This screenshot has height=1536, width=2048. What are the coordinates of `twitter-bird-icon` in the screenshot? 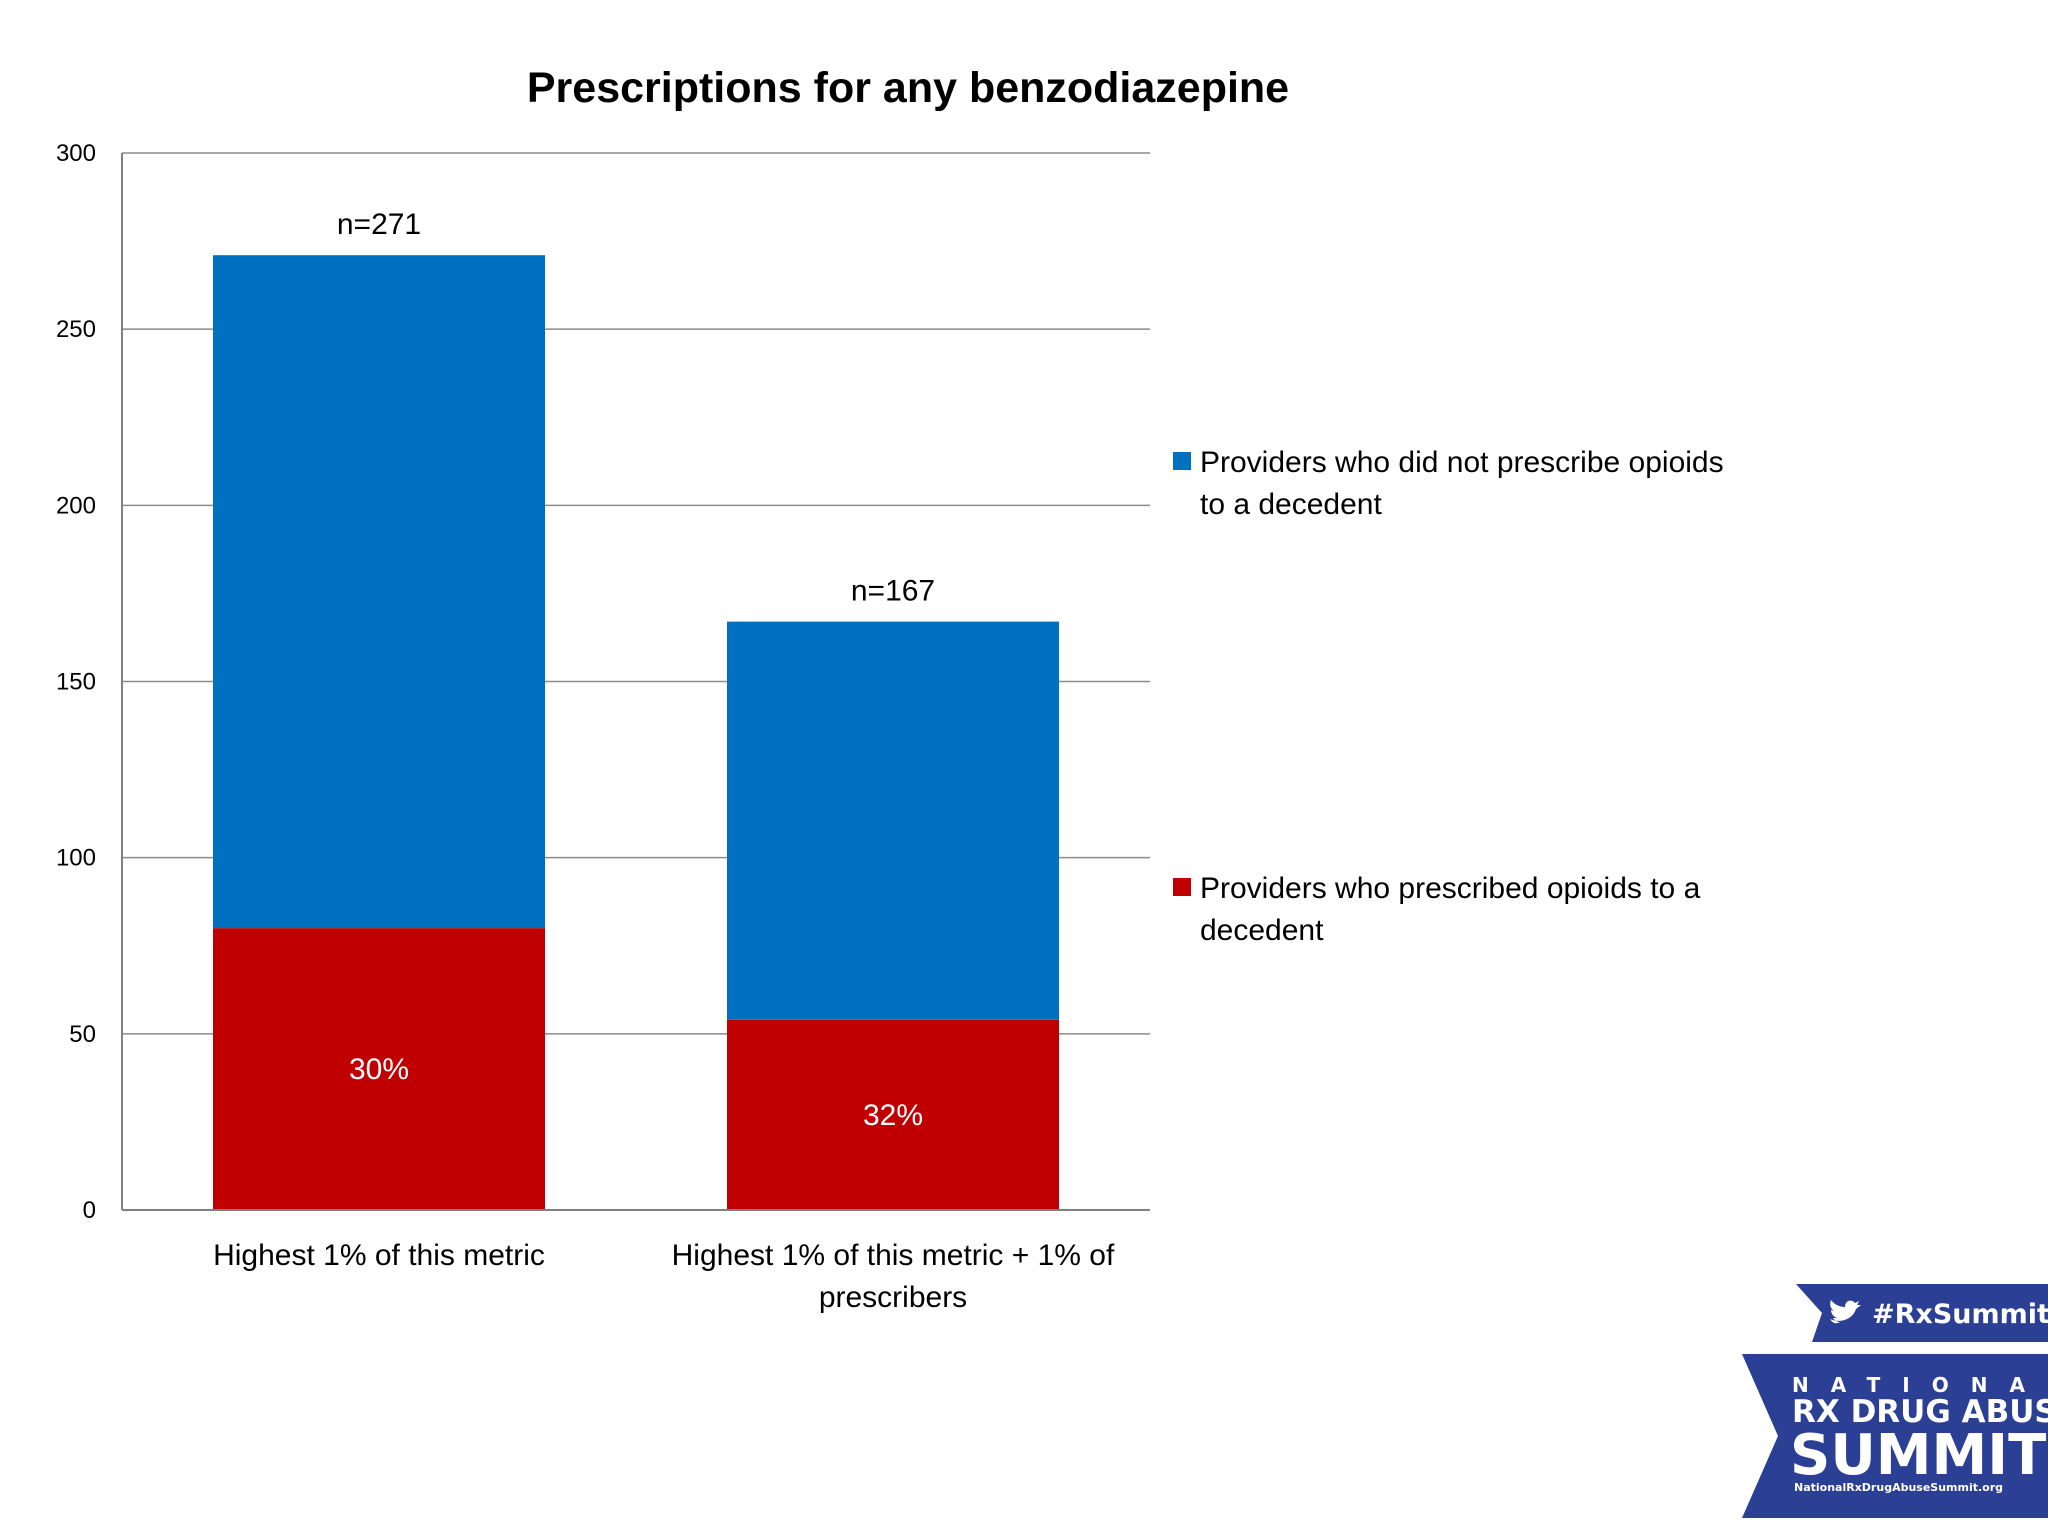 It's located at (1845, 1312).